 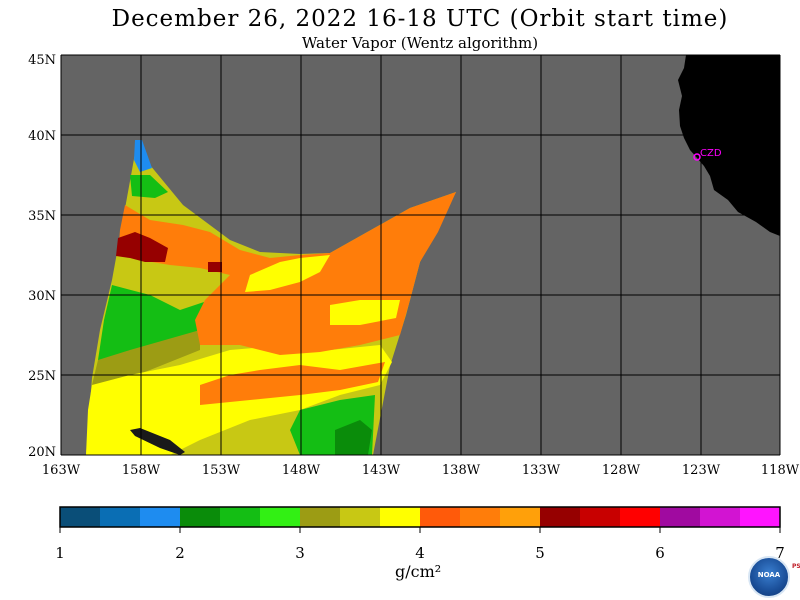 What do you see at coordinates (287, 273) in the screenshot?
I see `swath-yellow-streak` at bounding box center [287, 273].